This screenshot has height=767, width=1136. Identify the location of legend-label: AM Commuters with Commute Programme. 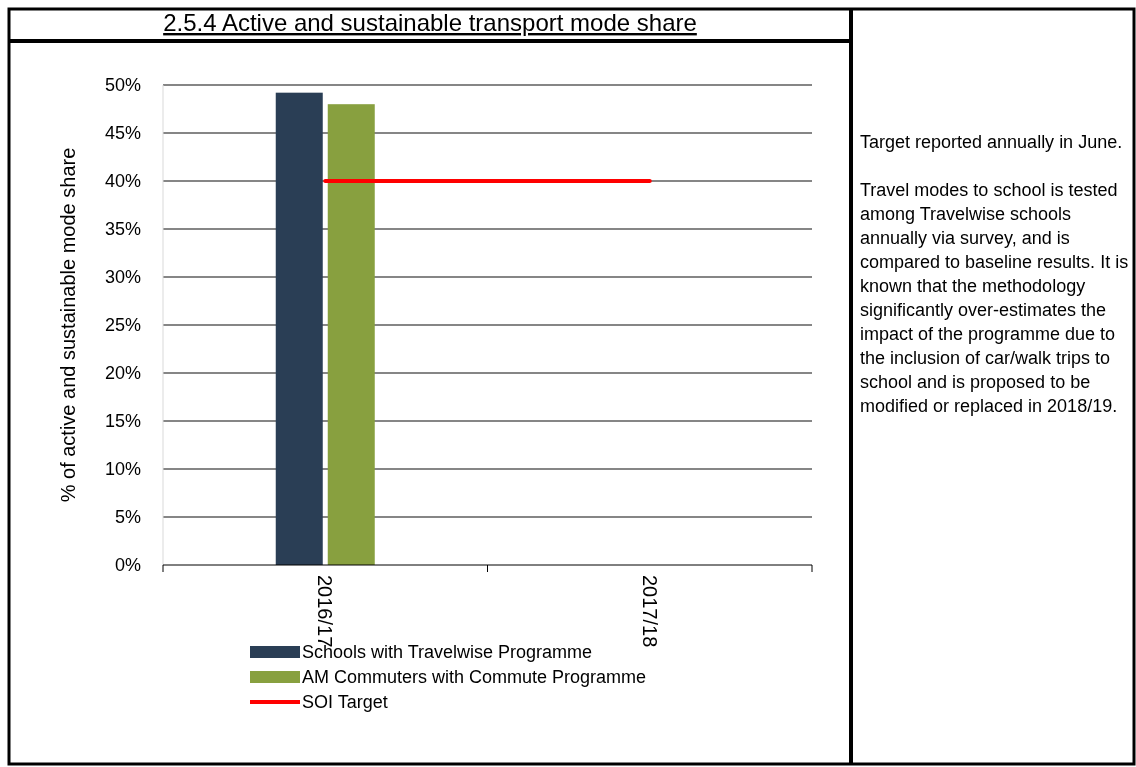
(474, 677).